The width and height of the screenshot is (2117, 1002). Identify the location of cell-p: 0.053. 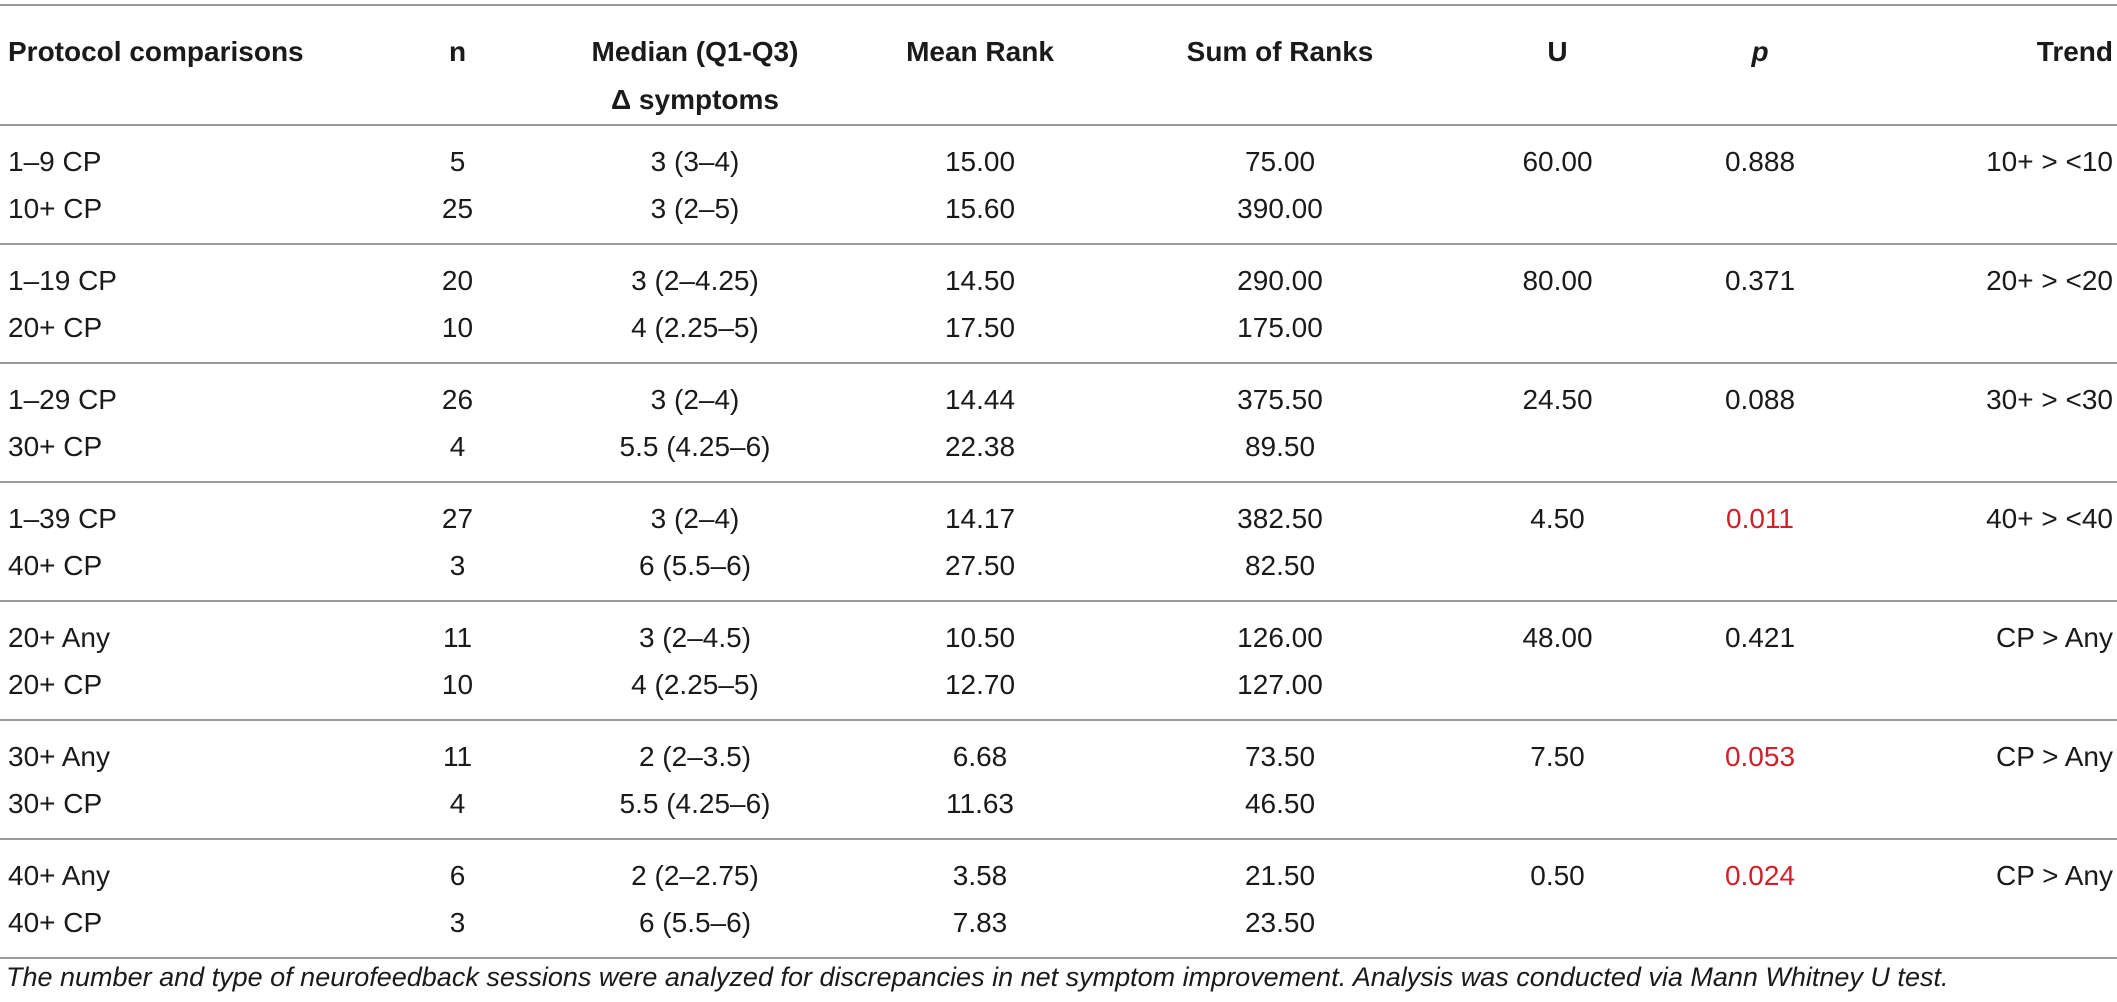
(1760, 756).